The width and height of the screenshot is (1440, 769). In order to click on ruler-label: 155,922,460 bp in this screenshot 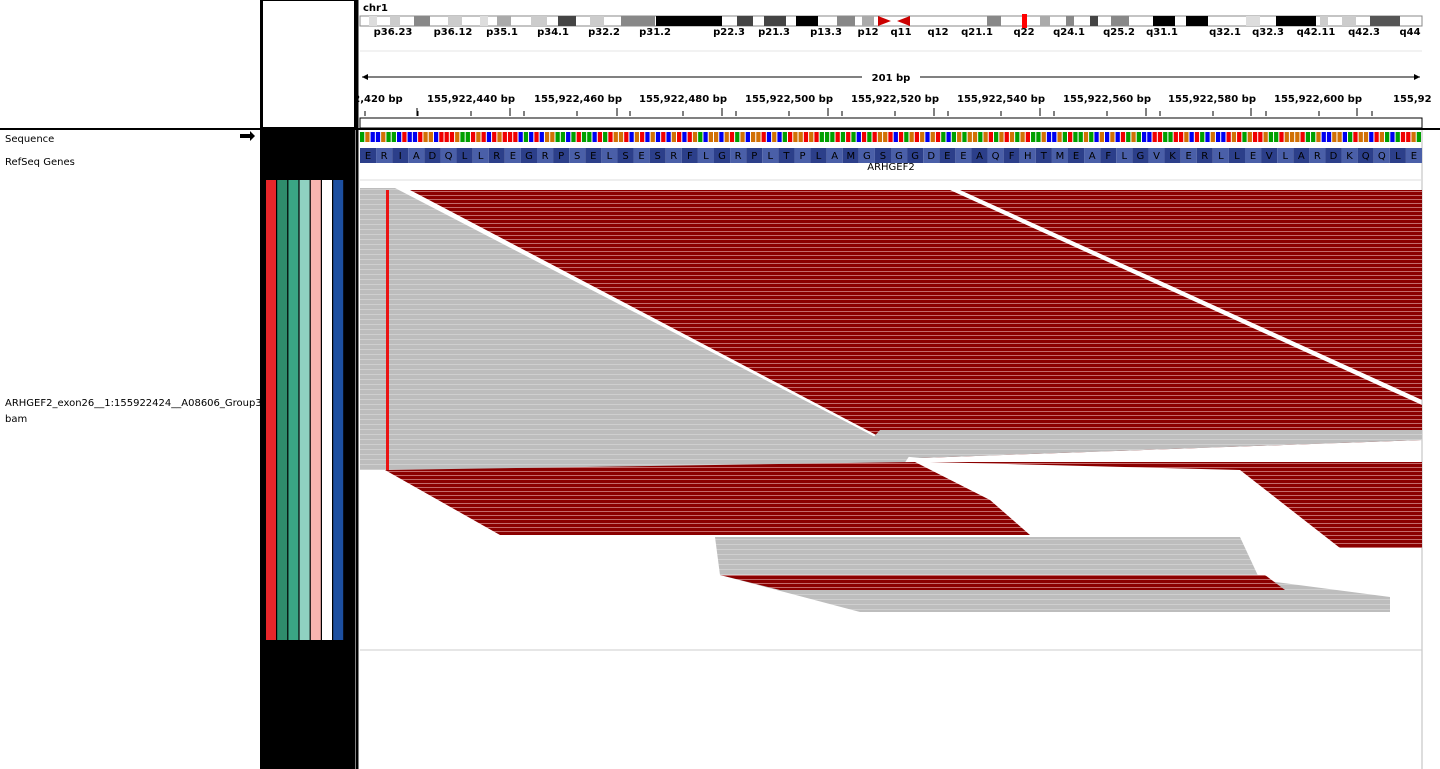, I will do `click(578, 99)`.